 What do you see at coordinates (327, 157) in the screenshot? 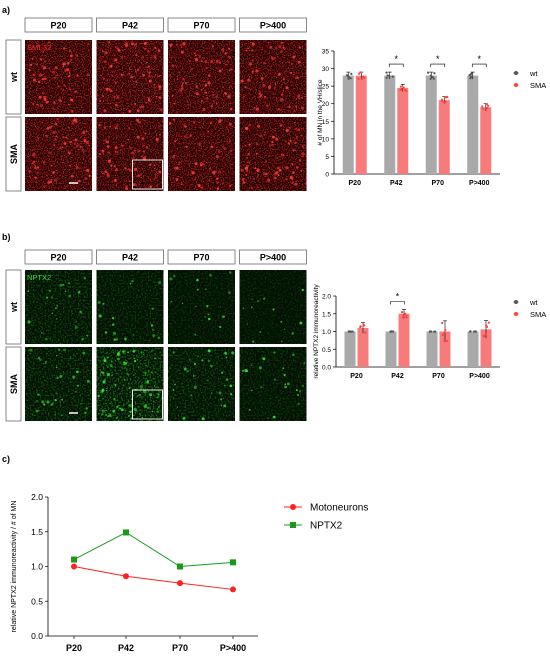
I see `y-tick-label: 5` at bounding box center [327, 157].